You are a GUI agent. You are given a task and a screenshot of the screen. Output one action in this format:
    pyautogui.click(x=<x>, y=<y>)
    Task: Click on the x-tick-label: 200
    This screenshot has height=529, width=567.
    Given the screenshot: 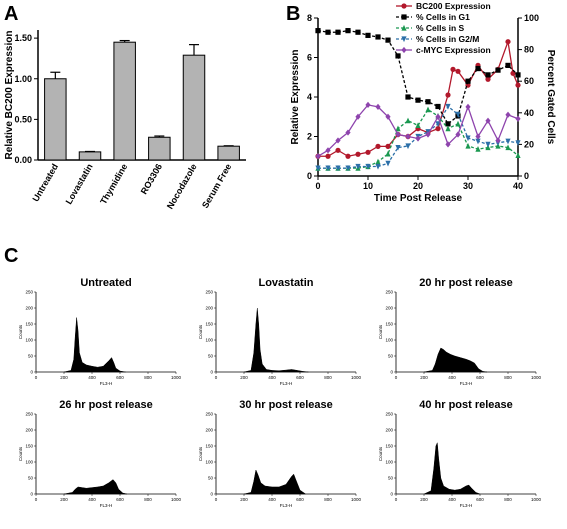 What is the action you would take?
    pyautogui.click(x=424, y=499)
    